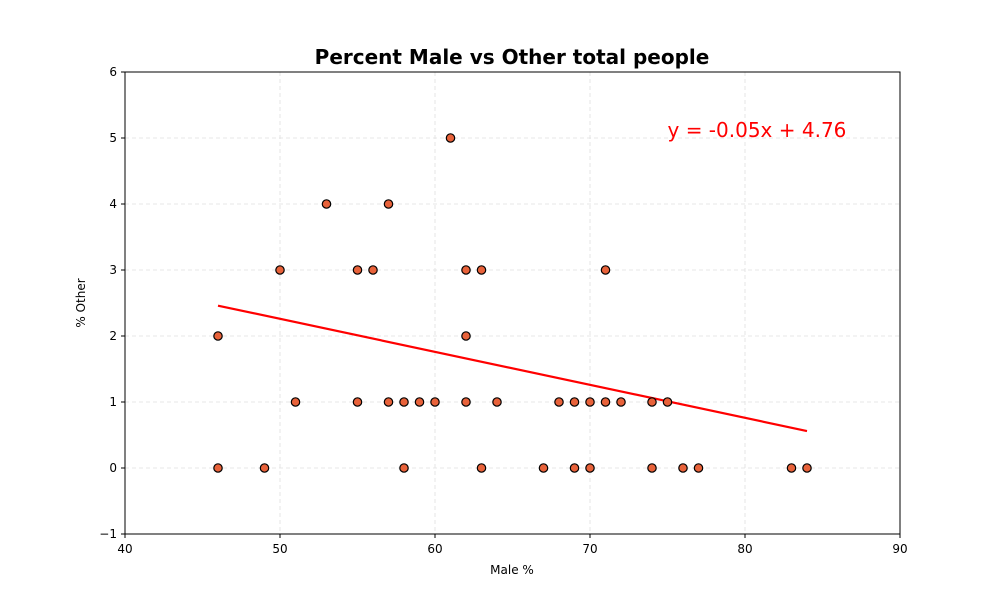  Describe the element at coordinates (512, 368) in the screenshot. I see `regression-line` at that location.